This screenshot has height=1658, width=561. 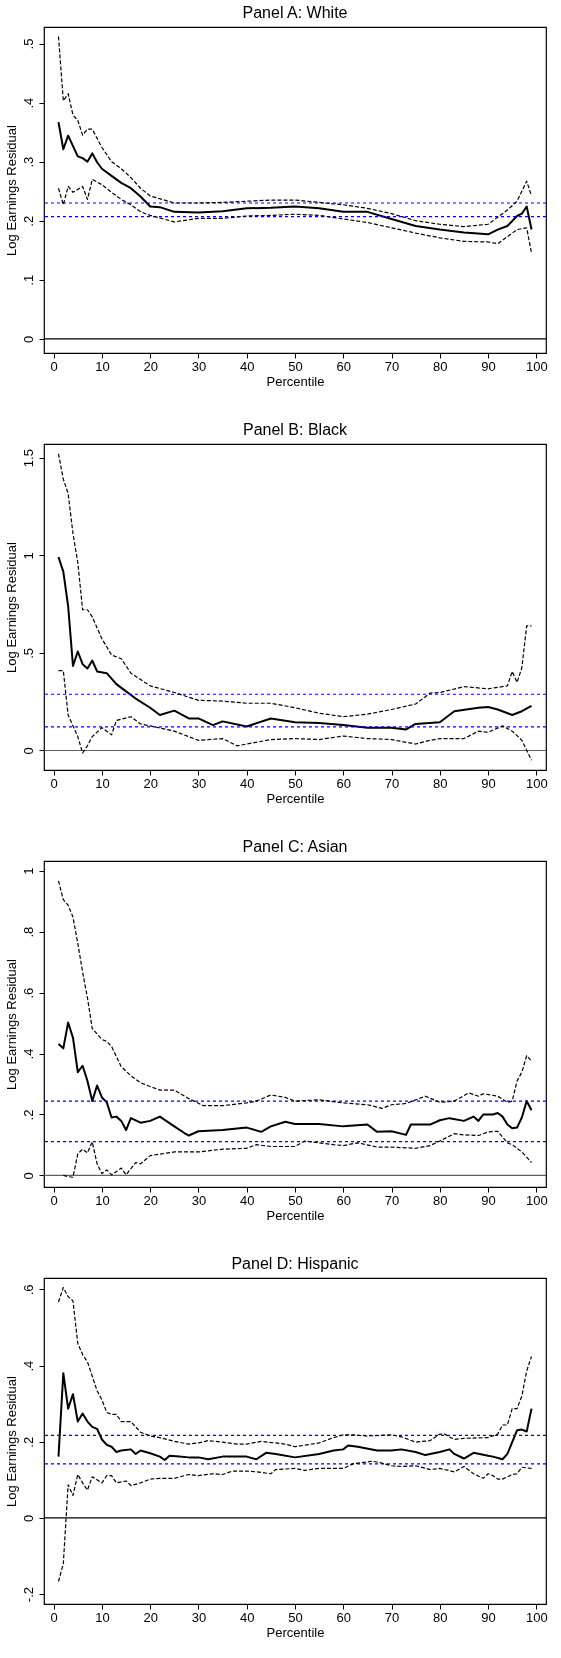 What do you see at coordinates (295, 429) in the screenshot?
I see `chart-title: Panel B: Black` at bounding box center [295, 429].